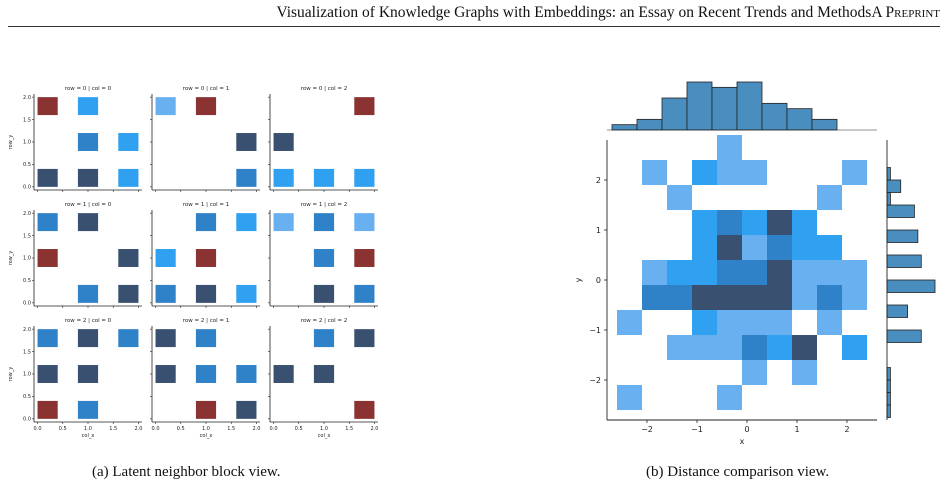  I want to click on y-axis-label: row_y, so click(11, 142).